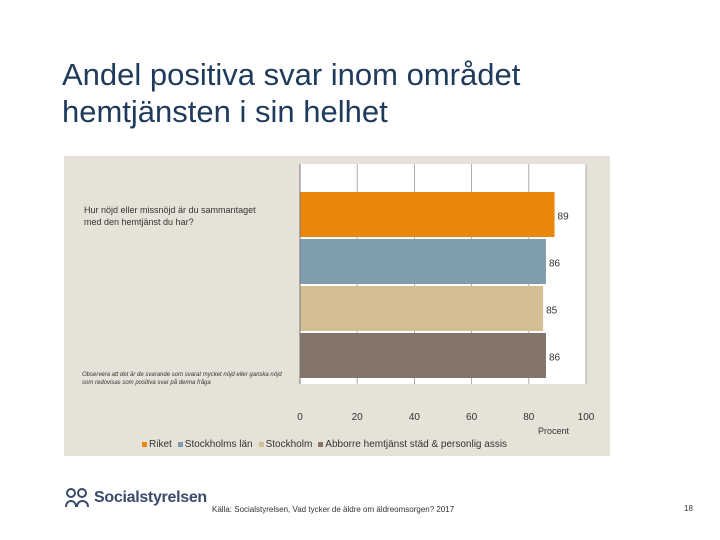  I want to click on title-line-1: Andel positiva svar inom området, so click(291, 74).